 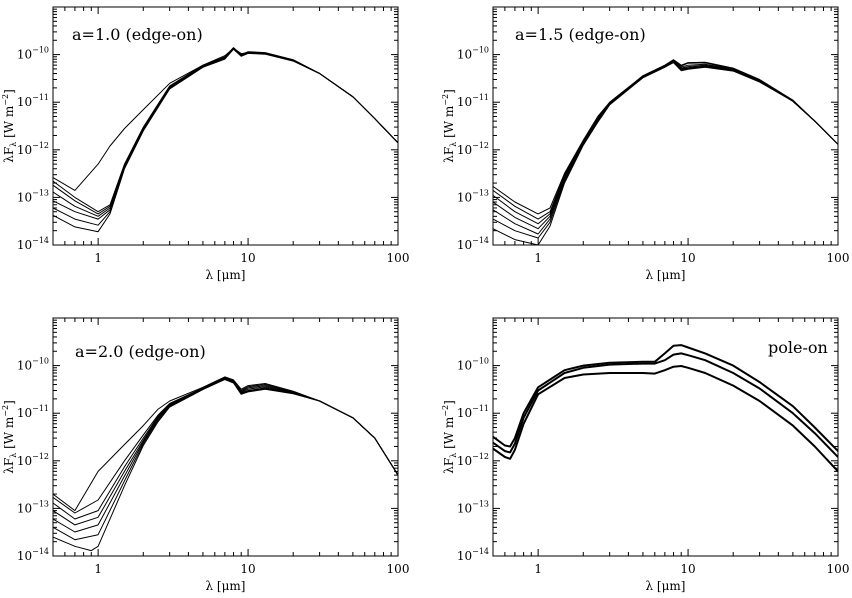 What do you see at coordinates (140, 351) in the screenshot?
I see `panel-title: a=2.0 (edge-on)` at bounding box center [140, 351].